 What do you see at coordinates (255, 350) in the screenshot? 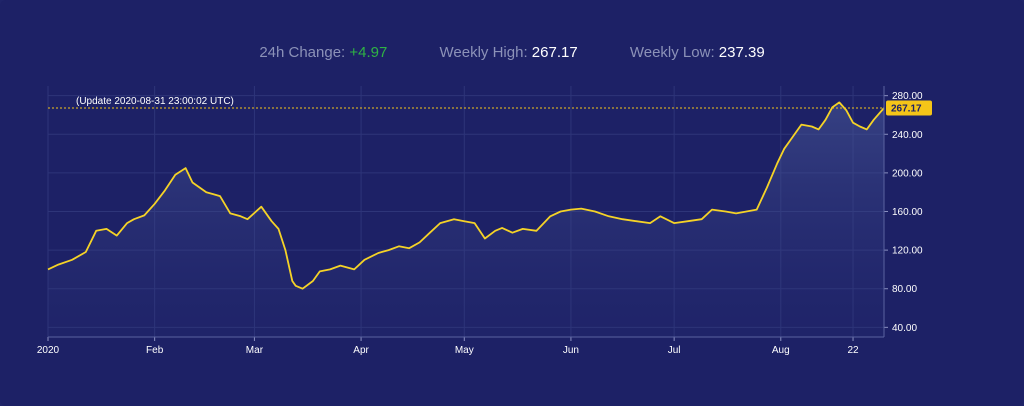
I see `x-tick-label: Mar` at bounding box center [255, 350].